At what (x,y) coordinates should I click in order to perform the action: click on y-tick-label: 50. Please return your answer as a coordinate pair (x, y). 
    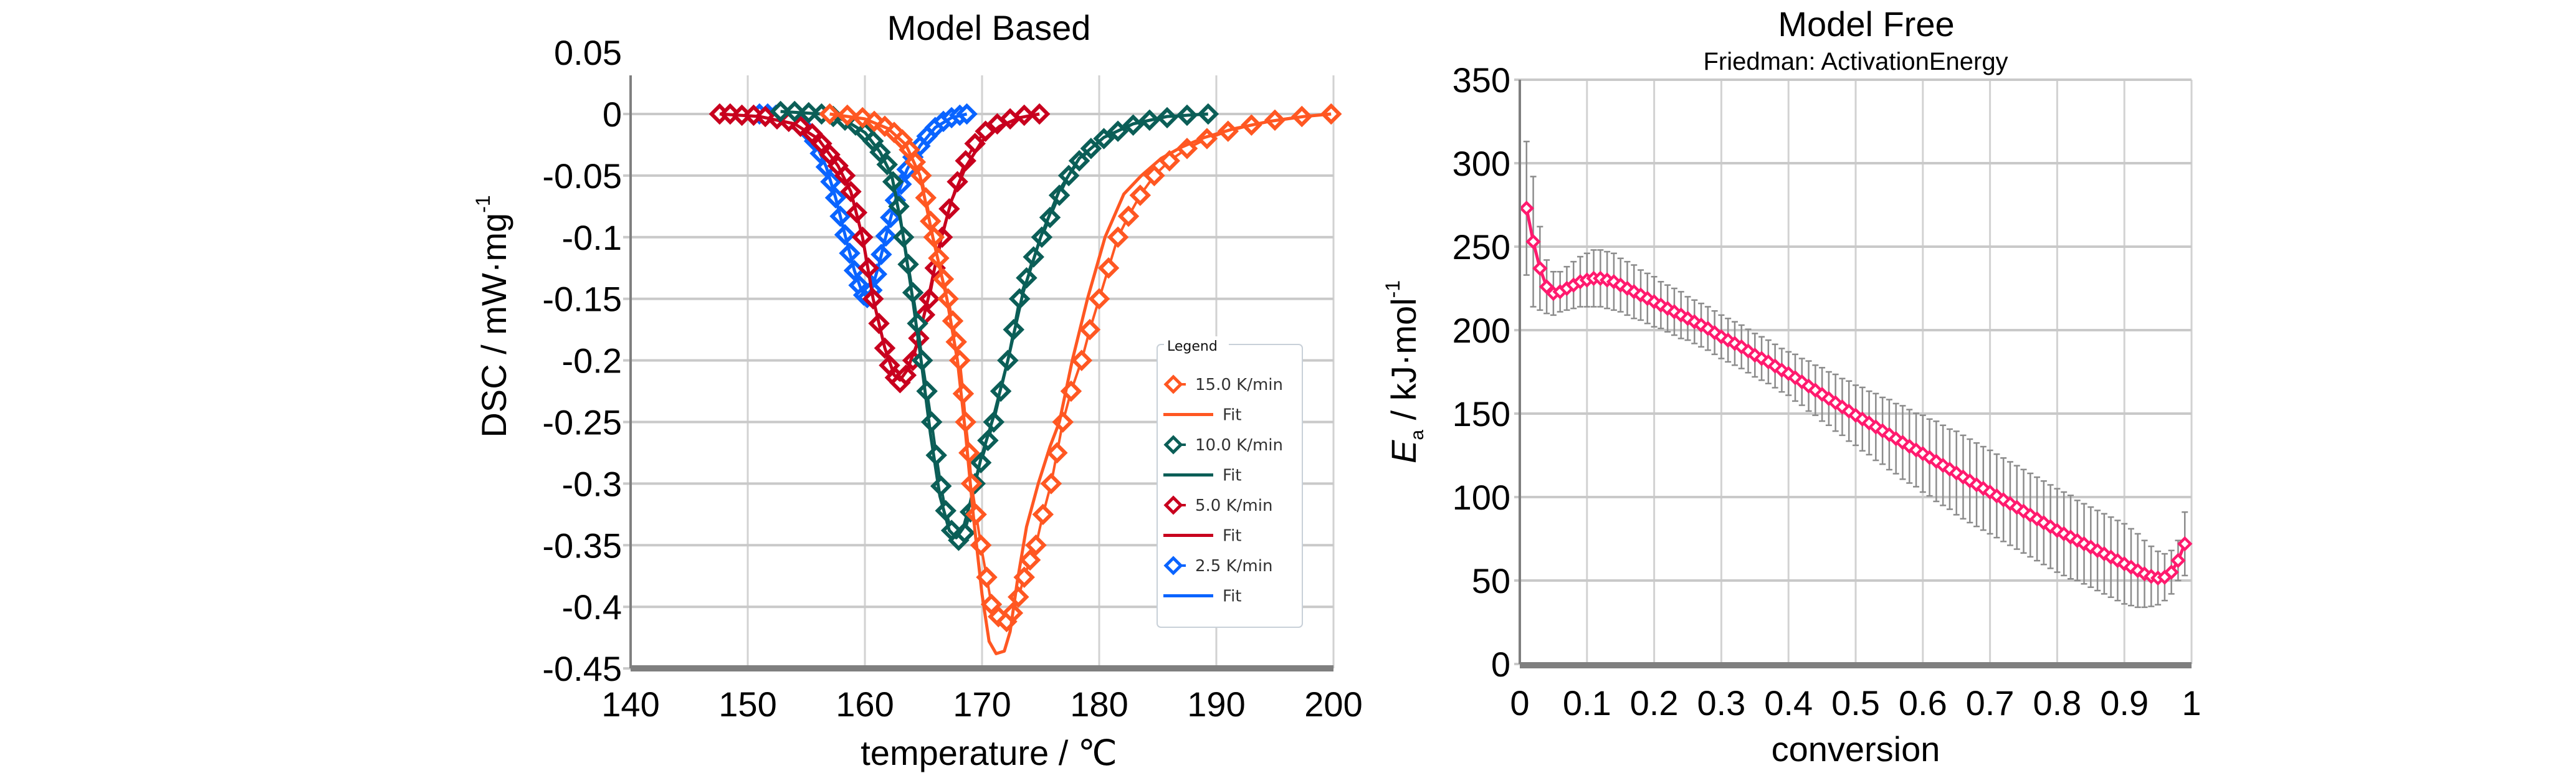
    Looking at the image, I should click on (1491, 581).